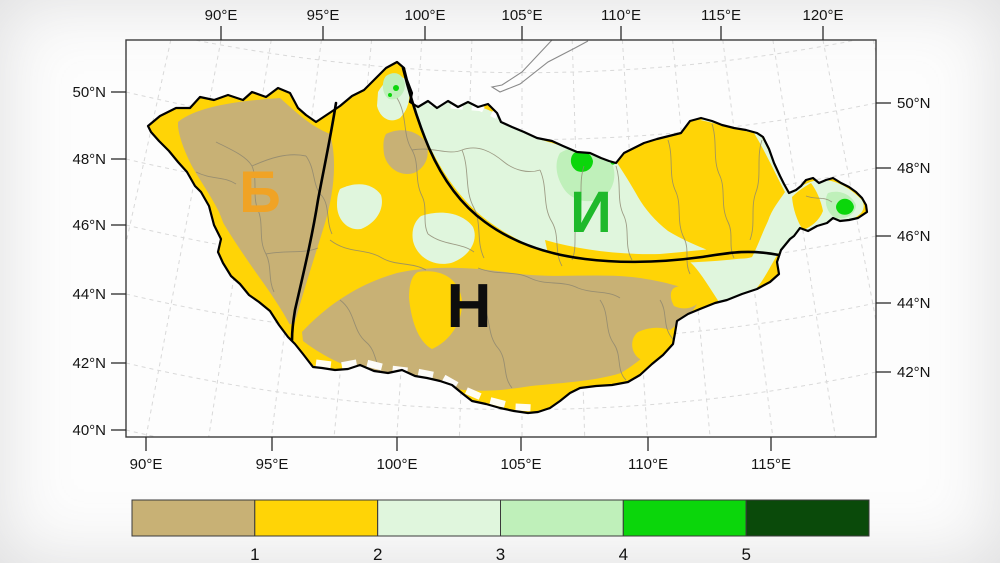 The height and width of the screenshot is (563, 1000). I want to click on bottom-tick-label: 100°E, so click(396, 464).